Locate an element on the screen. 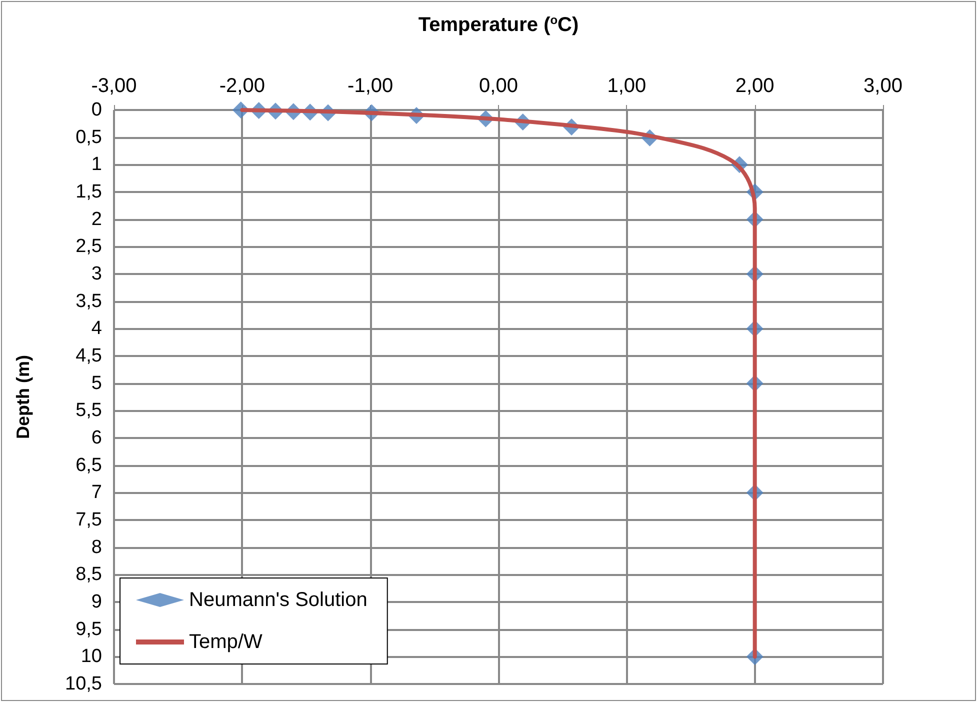 The height and width of the screenshot is (702, 977). legend-label: Neumann's Solution is located at coordinates (278, 600).